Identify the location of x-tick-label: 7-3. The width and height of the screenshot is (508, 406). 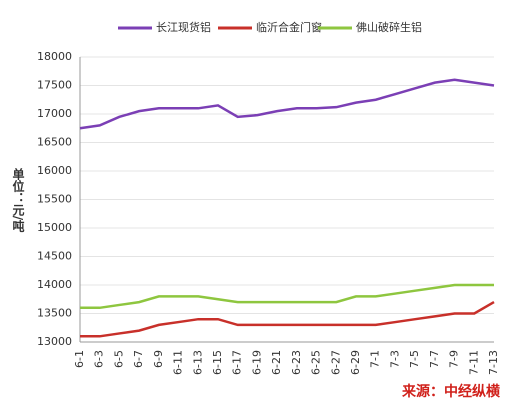
(394, 359).